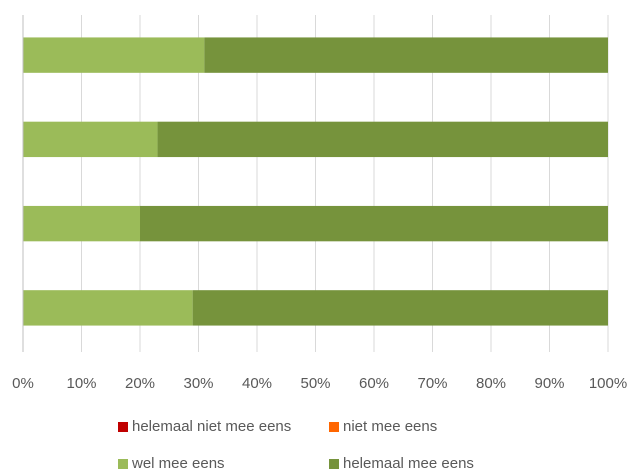  What do you see at coordinates (408, 463) in the screenshot?
I see `legend-label: helemaal mee eens` at bounding box center [408, 463].